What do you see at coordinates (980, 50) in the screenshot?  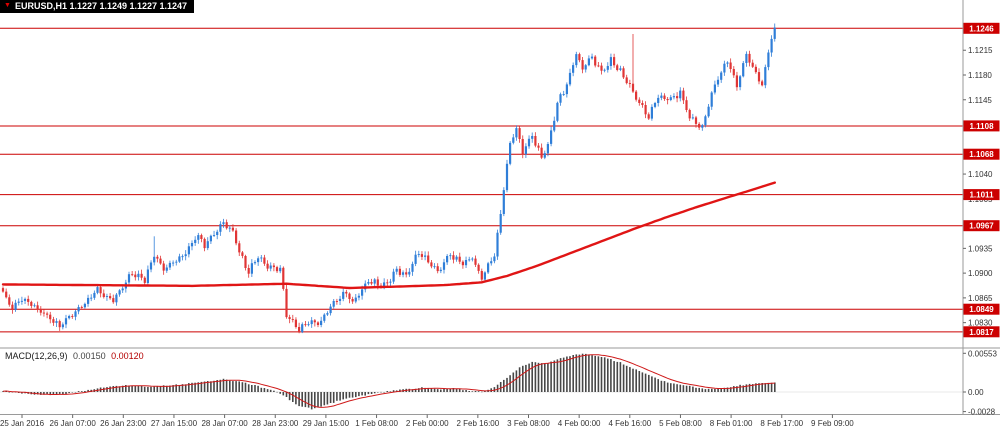 I see `svg-text: 1.1215` at bounding box center [980, 50].